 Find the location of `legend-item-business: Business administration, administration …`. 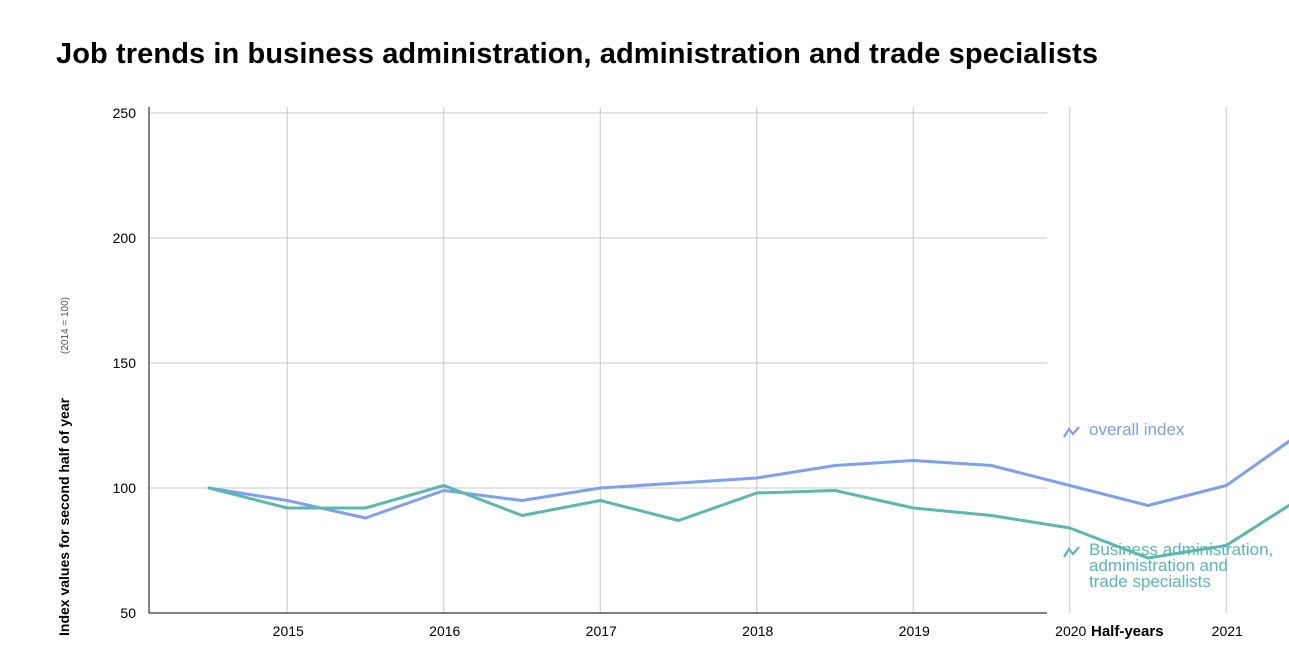

legend-item-business: Business administration, administration … is located at coordinates (1168, 565).